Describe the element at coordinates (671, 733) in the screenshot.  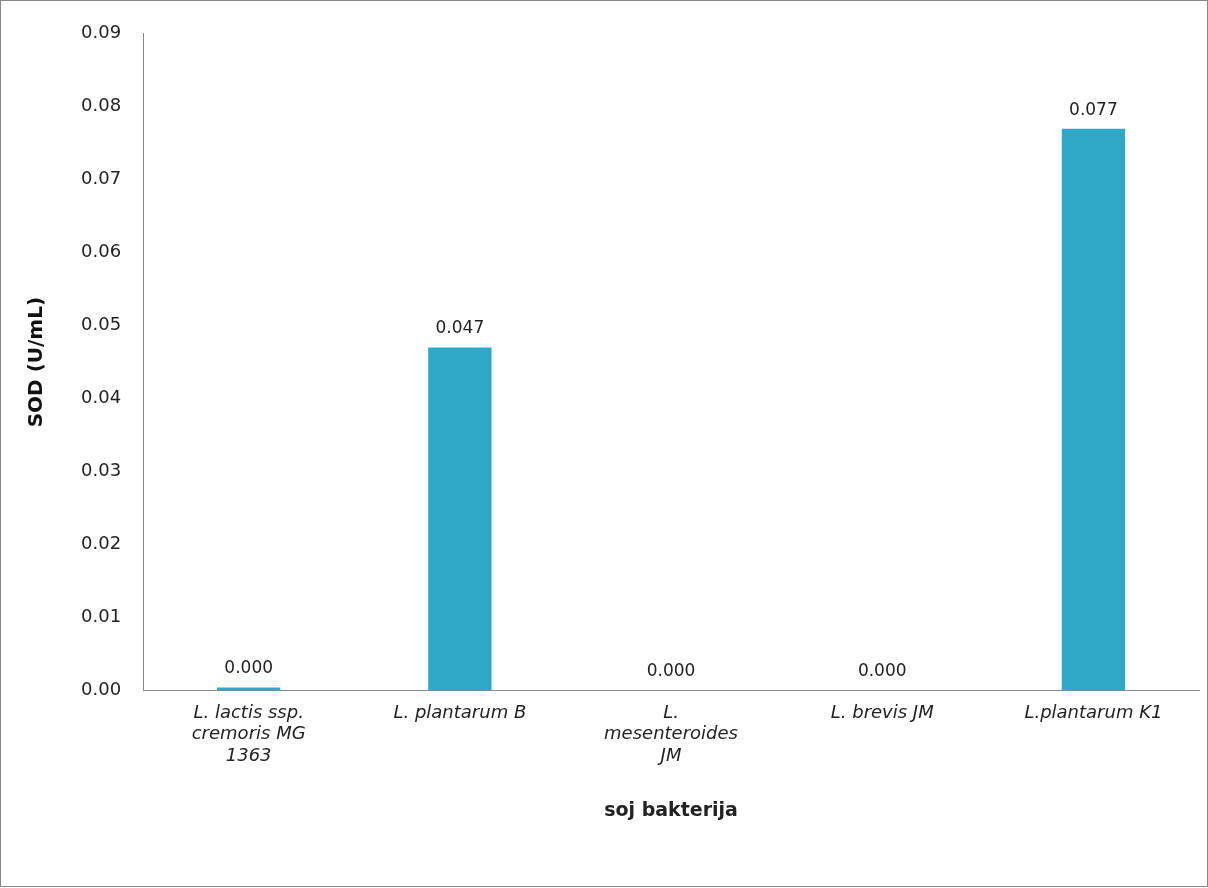
I see `x-tick-label: L. mesenteroides JM` at that location.